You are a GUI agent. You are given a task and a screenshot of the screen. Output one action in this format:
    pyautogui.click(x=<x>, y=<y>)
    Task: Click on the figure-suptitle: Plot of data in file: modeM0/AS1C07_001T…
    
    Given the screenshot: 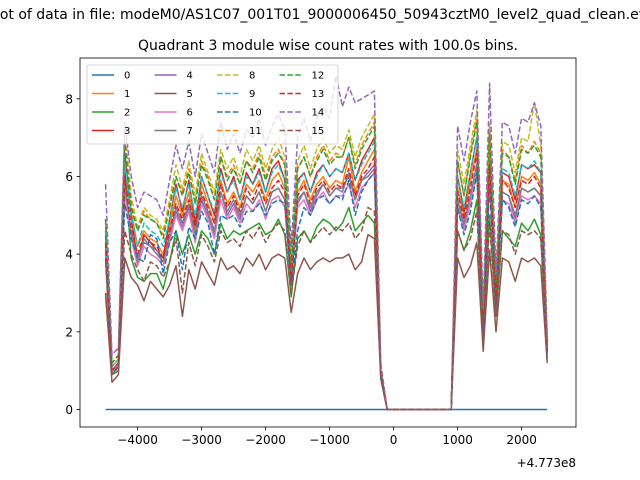 What is the action you would take?
    pyautogui.click(x=320, y=15)
    